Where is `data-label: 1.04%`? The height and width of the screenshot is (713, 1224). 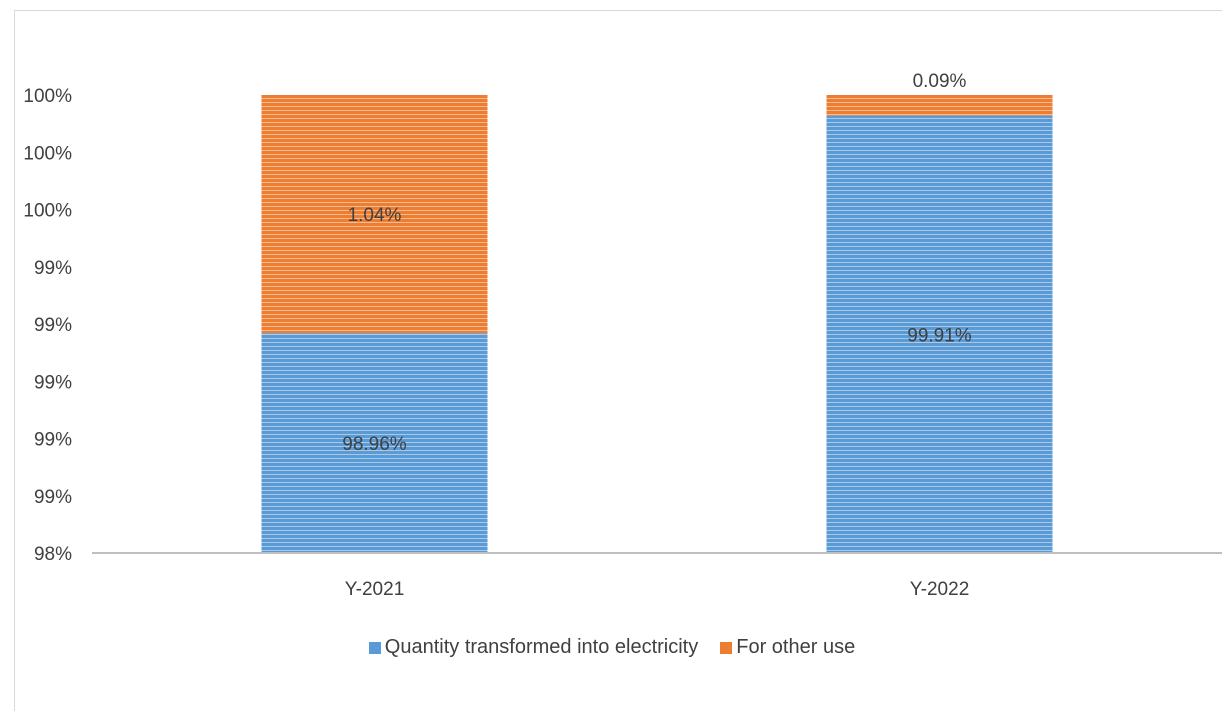
data-label: 1.04% is located at coordinates (375, 215).